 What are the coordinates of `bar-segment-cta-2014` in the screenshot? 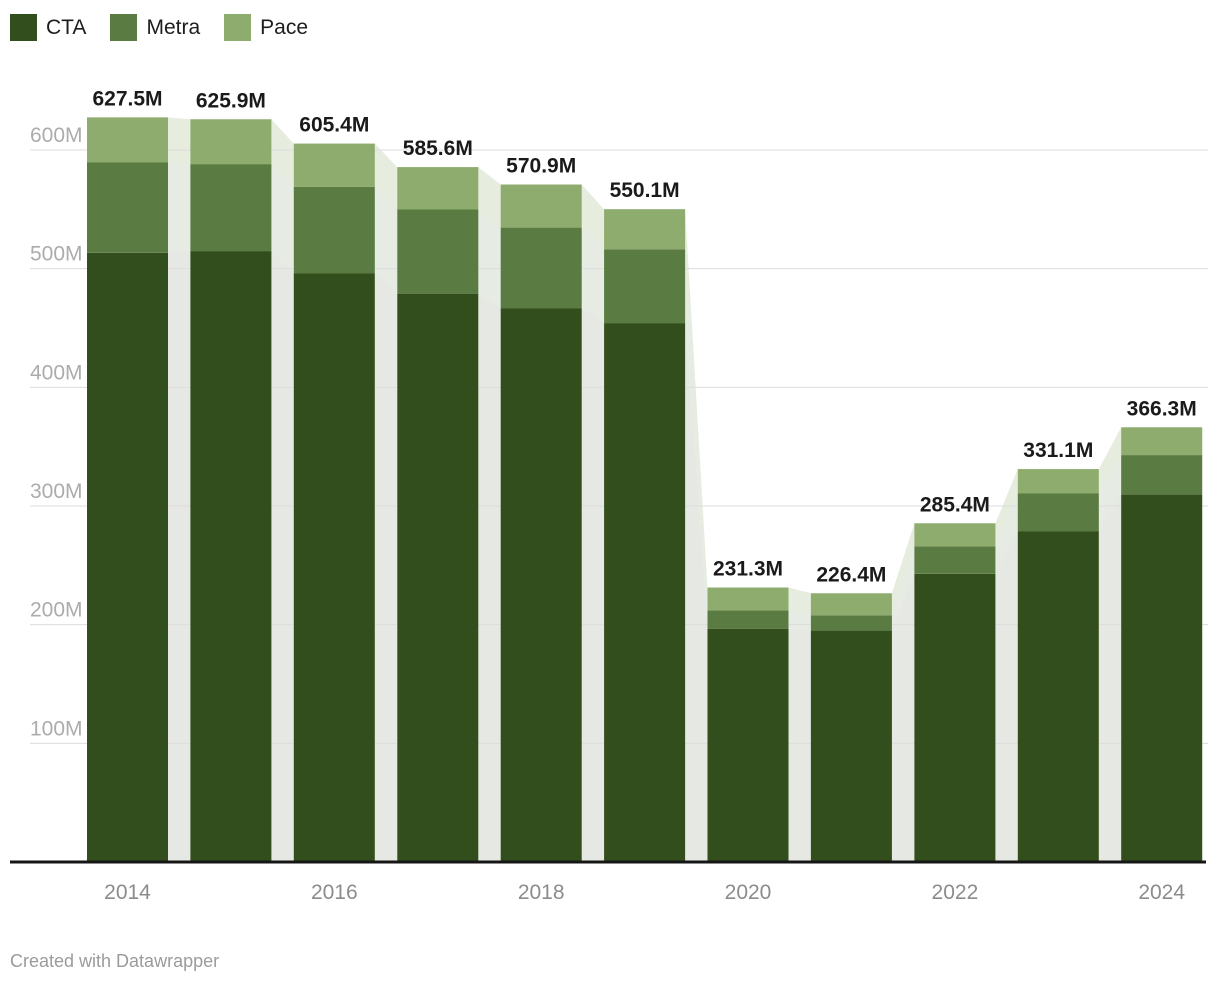 It's located at (127, 557).